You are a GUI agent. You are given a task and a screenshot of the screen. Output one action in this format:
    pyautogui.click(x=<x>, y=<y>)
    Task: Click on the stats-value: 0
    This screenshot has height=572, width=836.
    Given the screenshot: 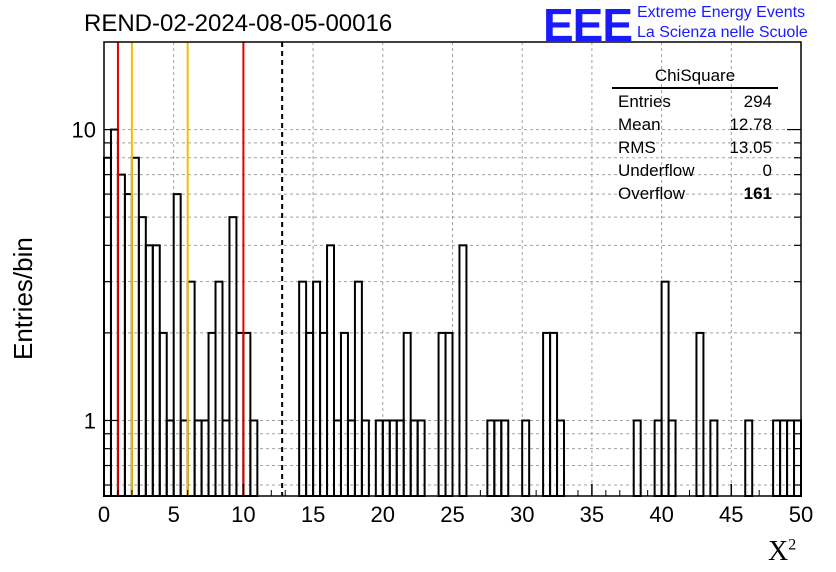 What is the action you would take?
    pyautogui.click(x=767, y=170)
    